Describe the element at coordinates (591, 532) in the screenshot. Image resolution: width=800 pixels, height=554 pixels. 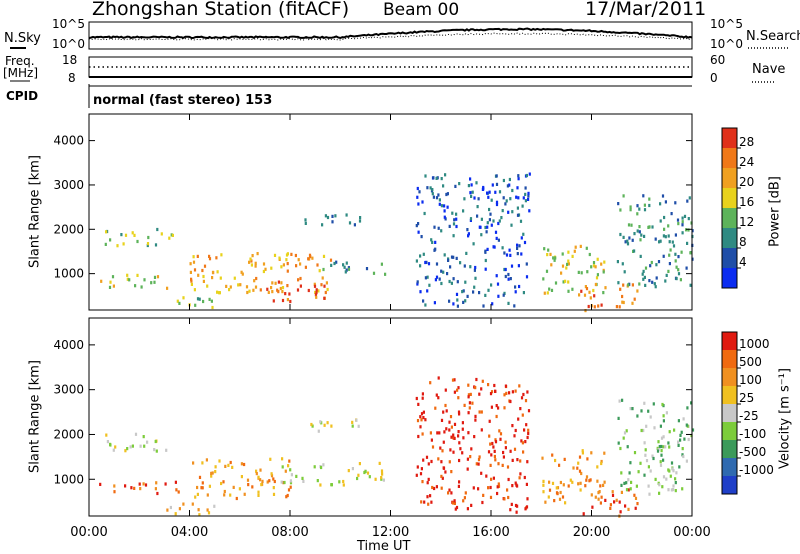
I see `x-tick-label: 20:00` at that location.